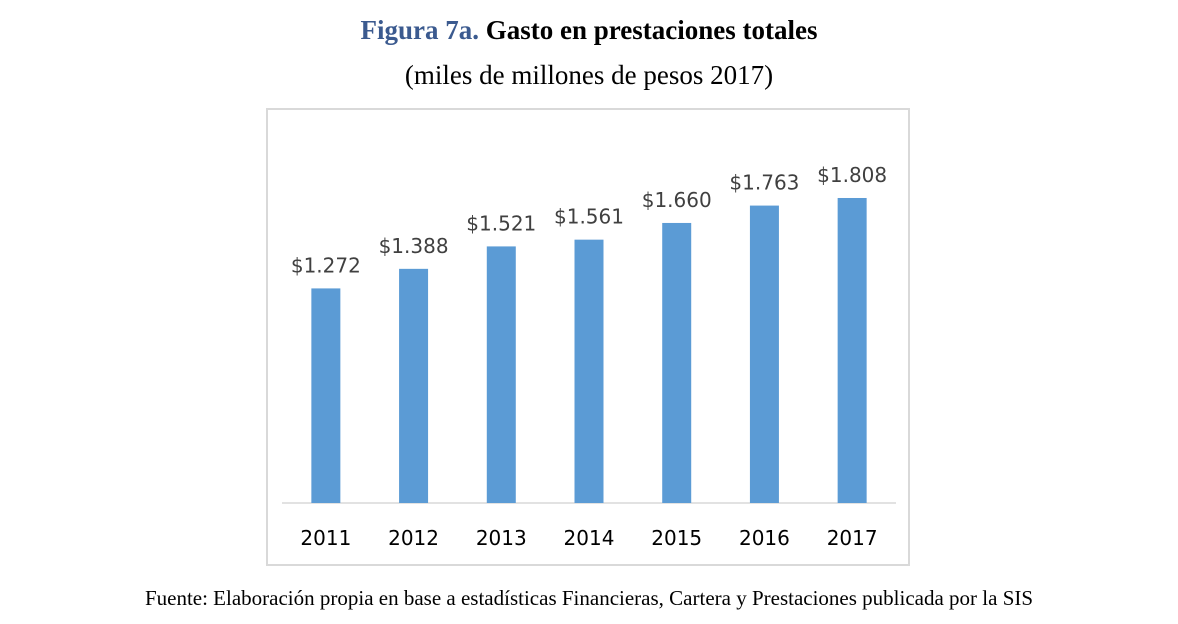 This screenshot has height=624, width=1178. Describe the element at coordinates (676, 538) in the screenshot. I see `x-tick-label-2015: 2015` at that location.